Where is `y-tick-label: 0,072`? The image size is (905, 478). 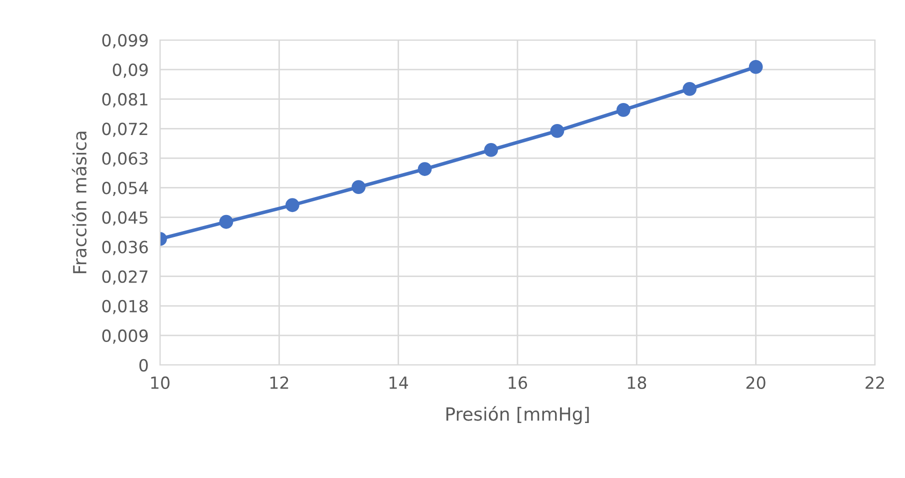 y-tick-label: 0,072 is located at coordinates (125, 129).